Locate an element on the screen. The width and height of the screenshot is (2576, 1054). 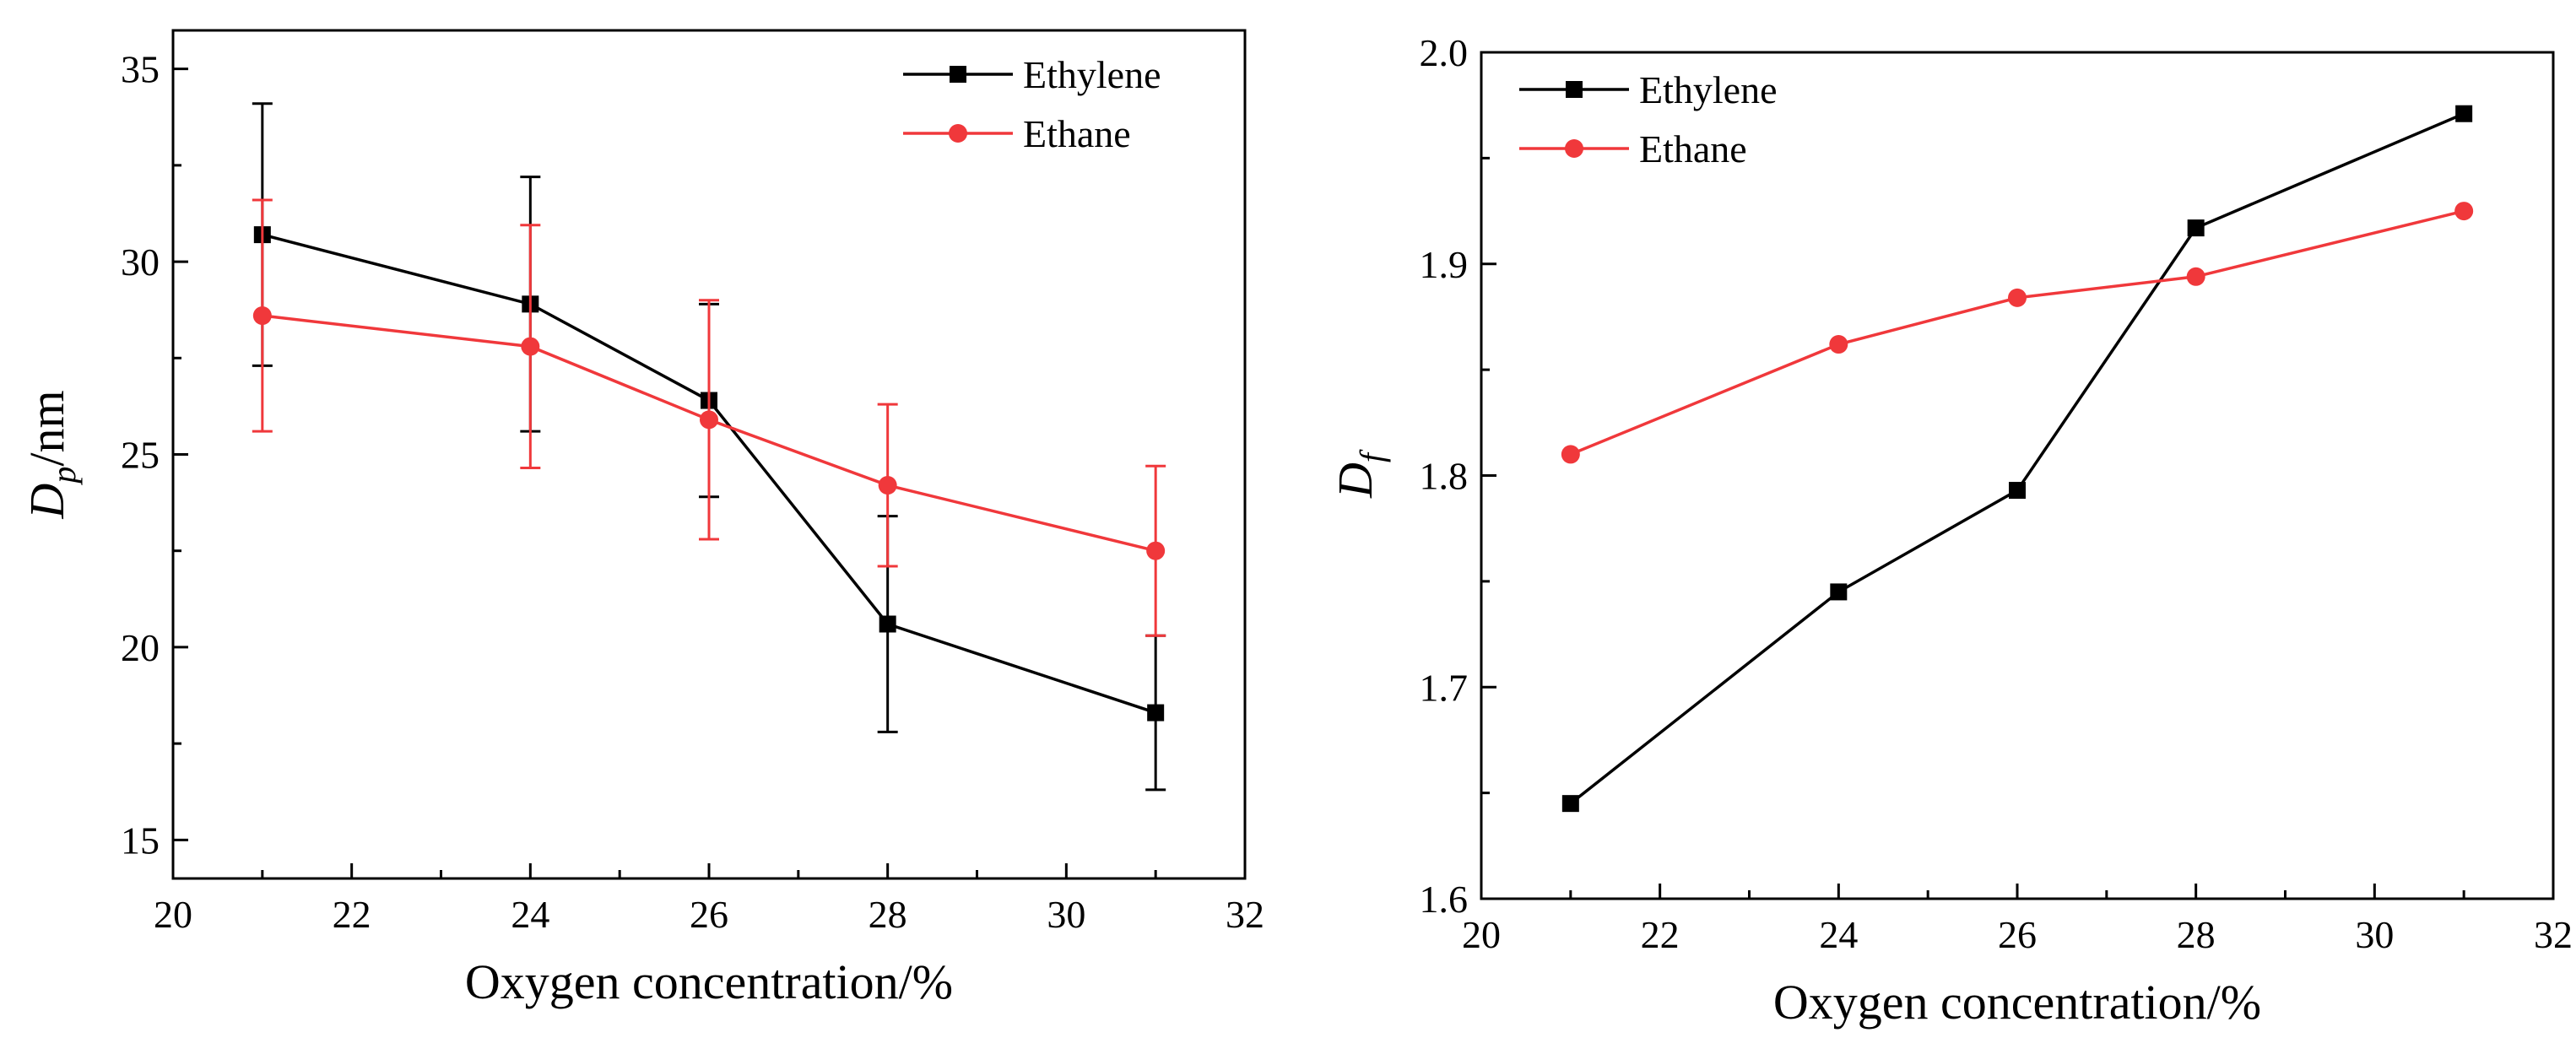
y-axis-title: Dp/nm is located at coordinates (51, 455).